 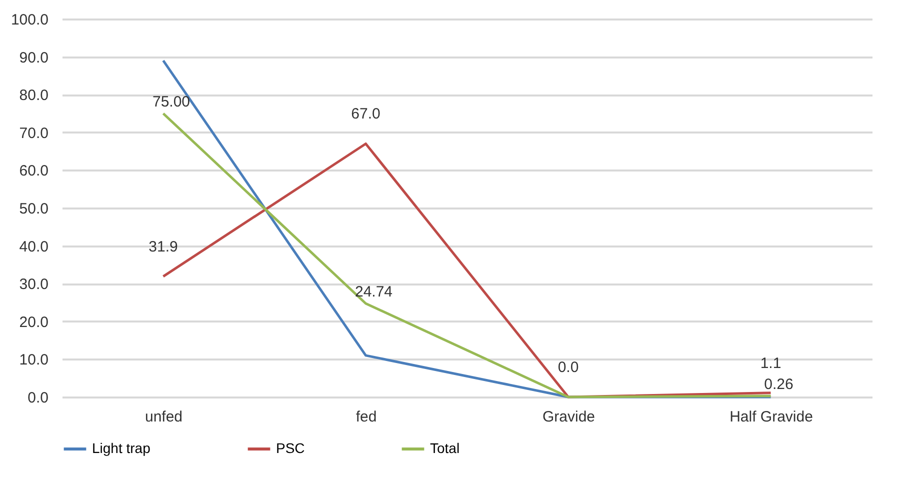 What do you see at coordinates (33, 285) in the screenshot?
I see `y-tick-label: 30.0` at bounding box center [33, 285].